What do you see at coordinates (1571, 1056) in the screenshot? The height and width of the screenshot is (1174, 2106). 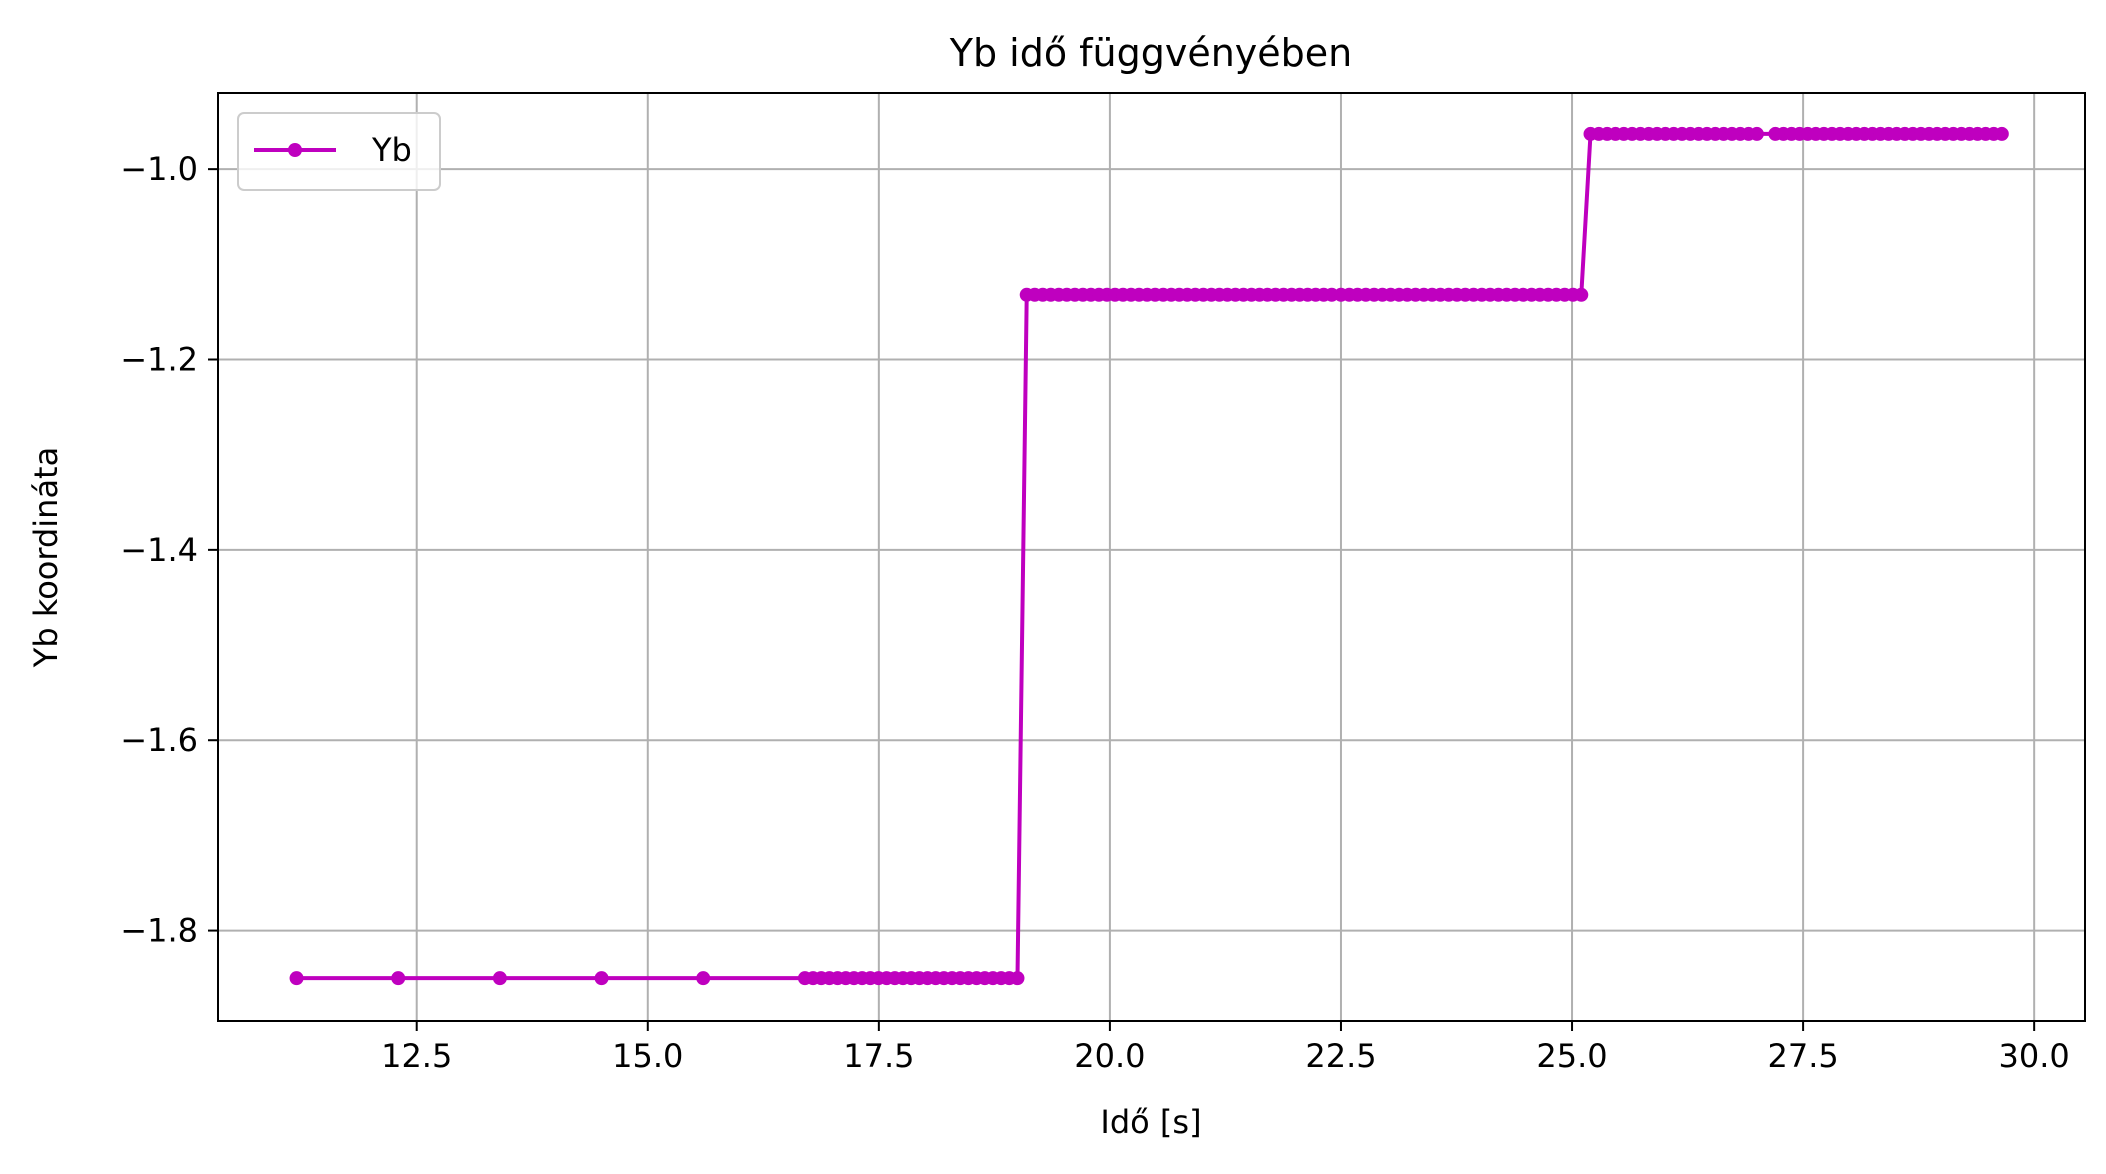 I see `x-tick-label: 25.0` at bounding box center [1571, 1056].